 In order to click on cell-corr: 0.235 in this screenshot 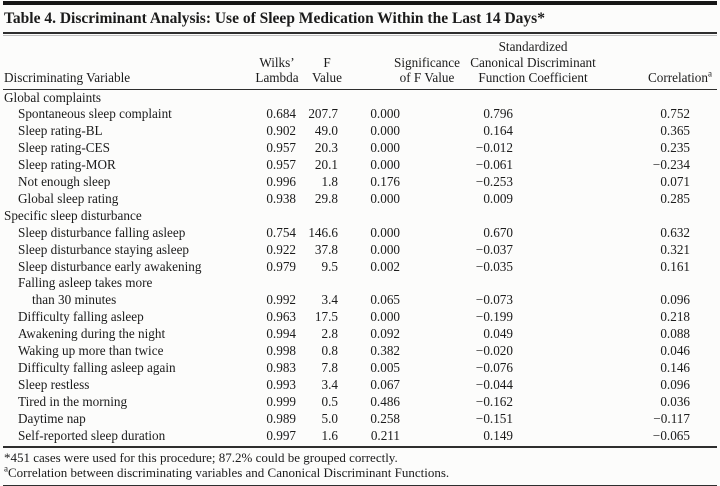, I will do `click(675, 148)`.